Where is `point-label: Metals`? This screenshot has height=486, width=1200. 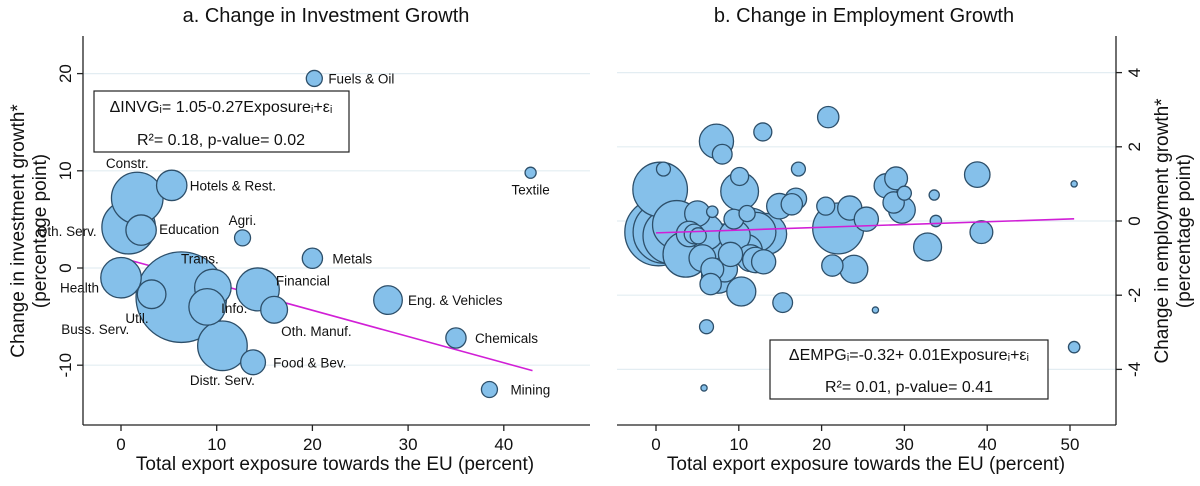 point-label: Metals is located at coordinates (352, 258).